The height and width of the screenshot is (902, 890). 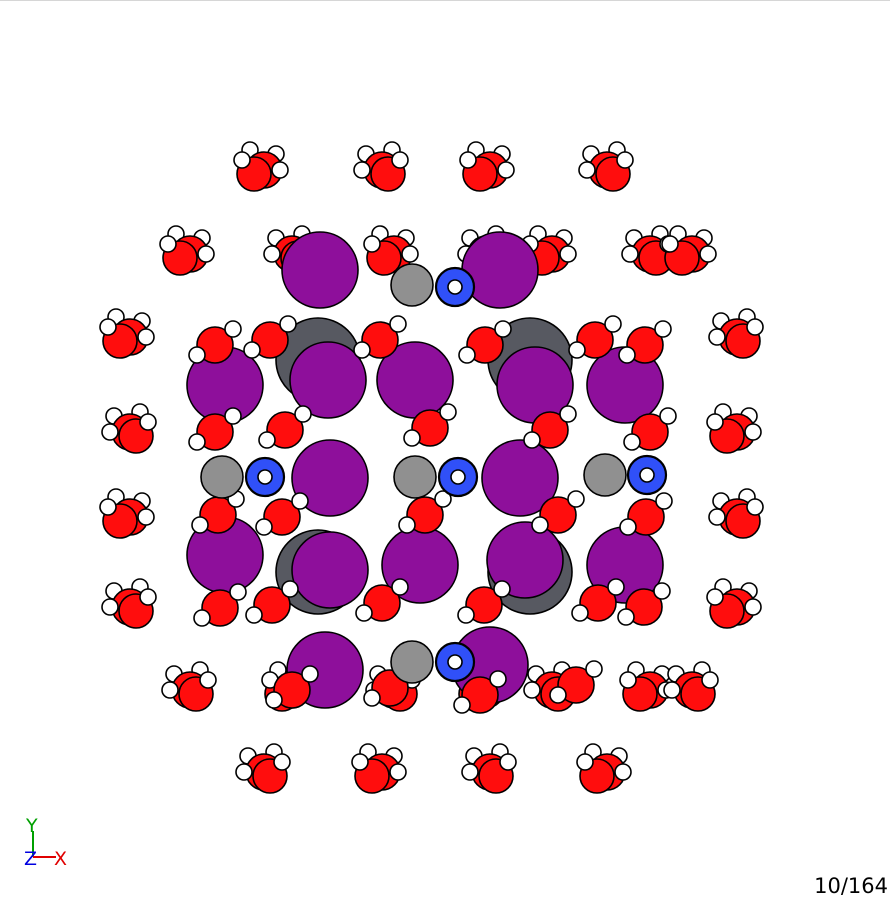 I want to click on top-border, so click(x=445, y=0).